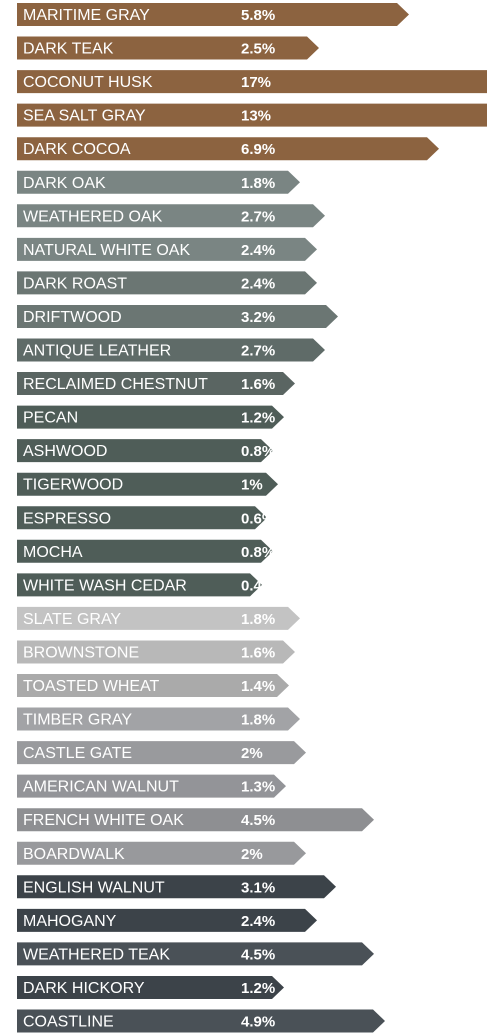  I want to click on bar-row: AMERICAN WALNUT 1.3%, so click(151, 786).